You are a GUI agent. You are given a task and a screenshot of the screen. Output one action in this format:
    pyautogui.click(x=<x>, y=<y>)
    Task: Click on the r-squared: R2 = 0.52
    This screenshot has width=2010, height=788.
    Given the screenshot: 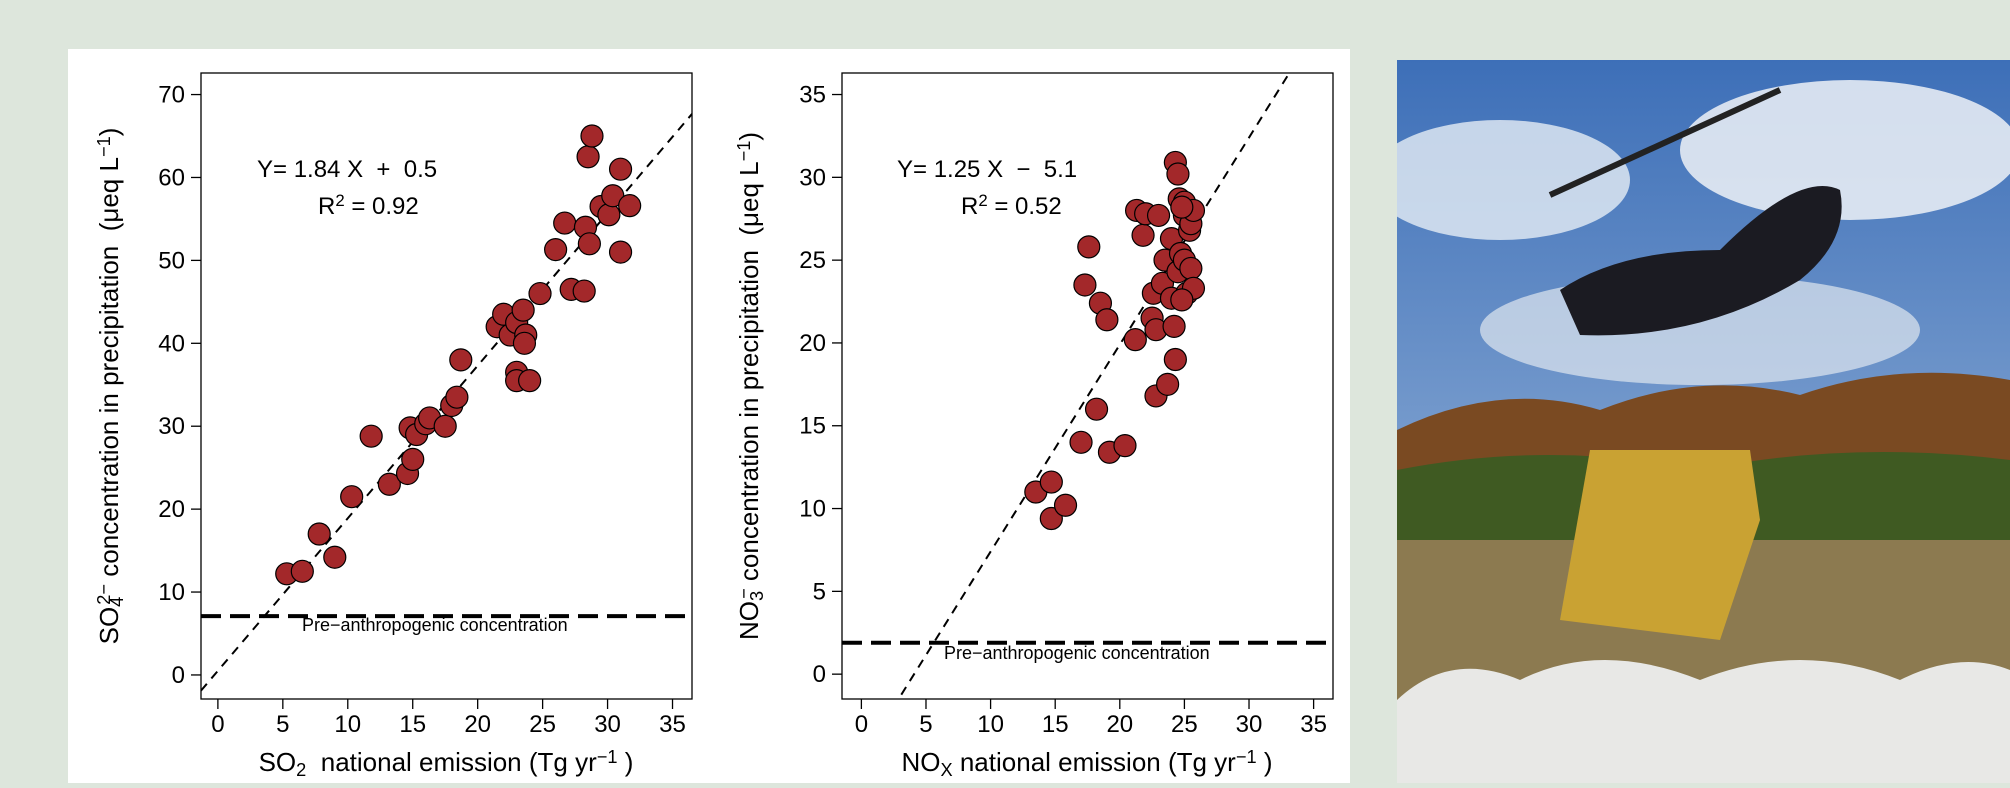 What is the action you would take?
    pyautogui.click(x=1011, y=205)
    